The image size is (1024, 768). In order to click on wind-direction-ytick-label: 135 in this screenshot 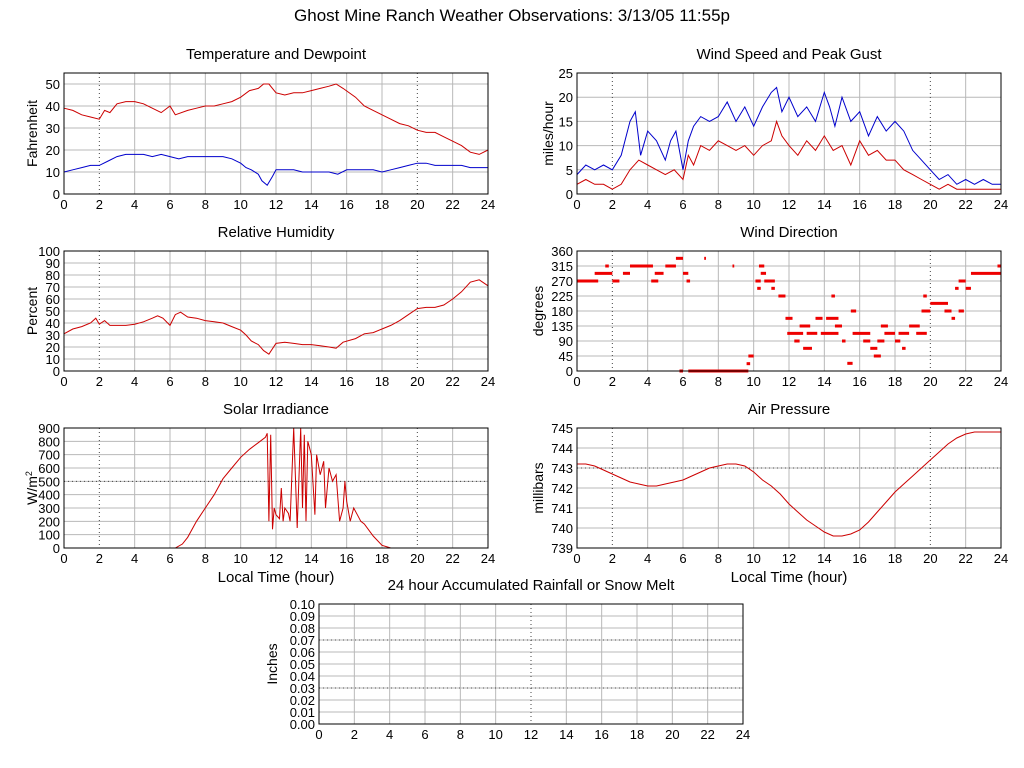, I will do `click(562, 326)`.